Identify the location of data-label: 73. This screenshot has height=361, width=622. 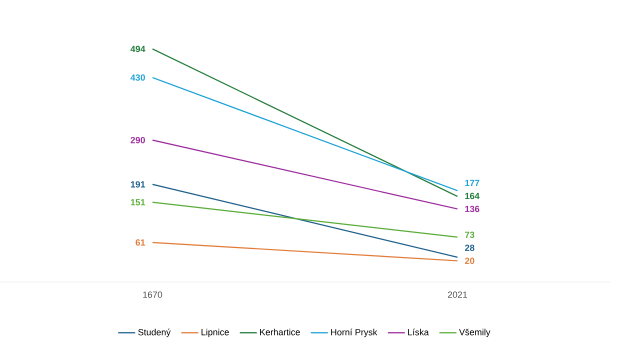
(469, 235).